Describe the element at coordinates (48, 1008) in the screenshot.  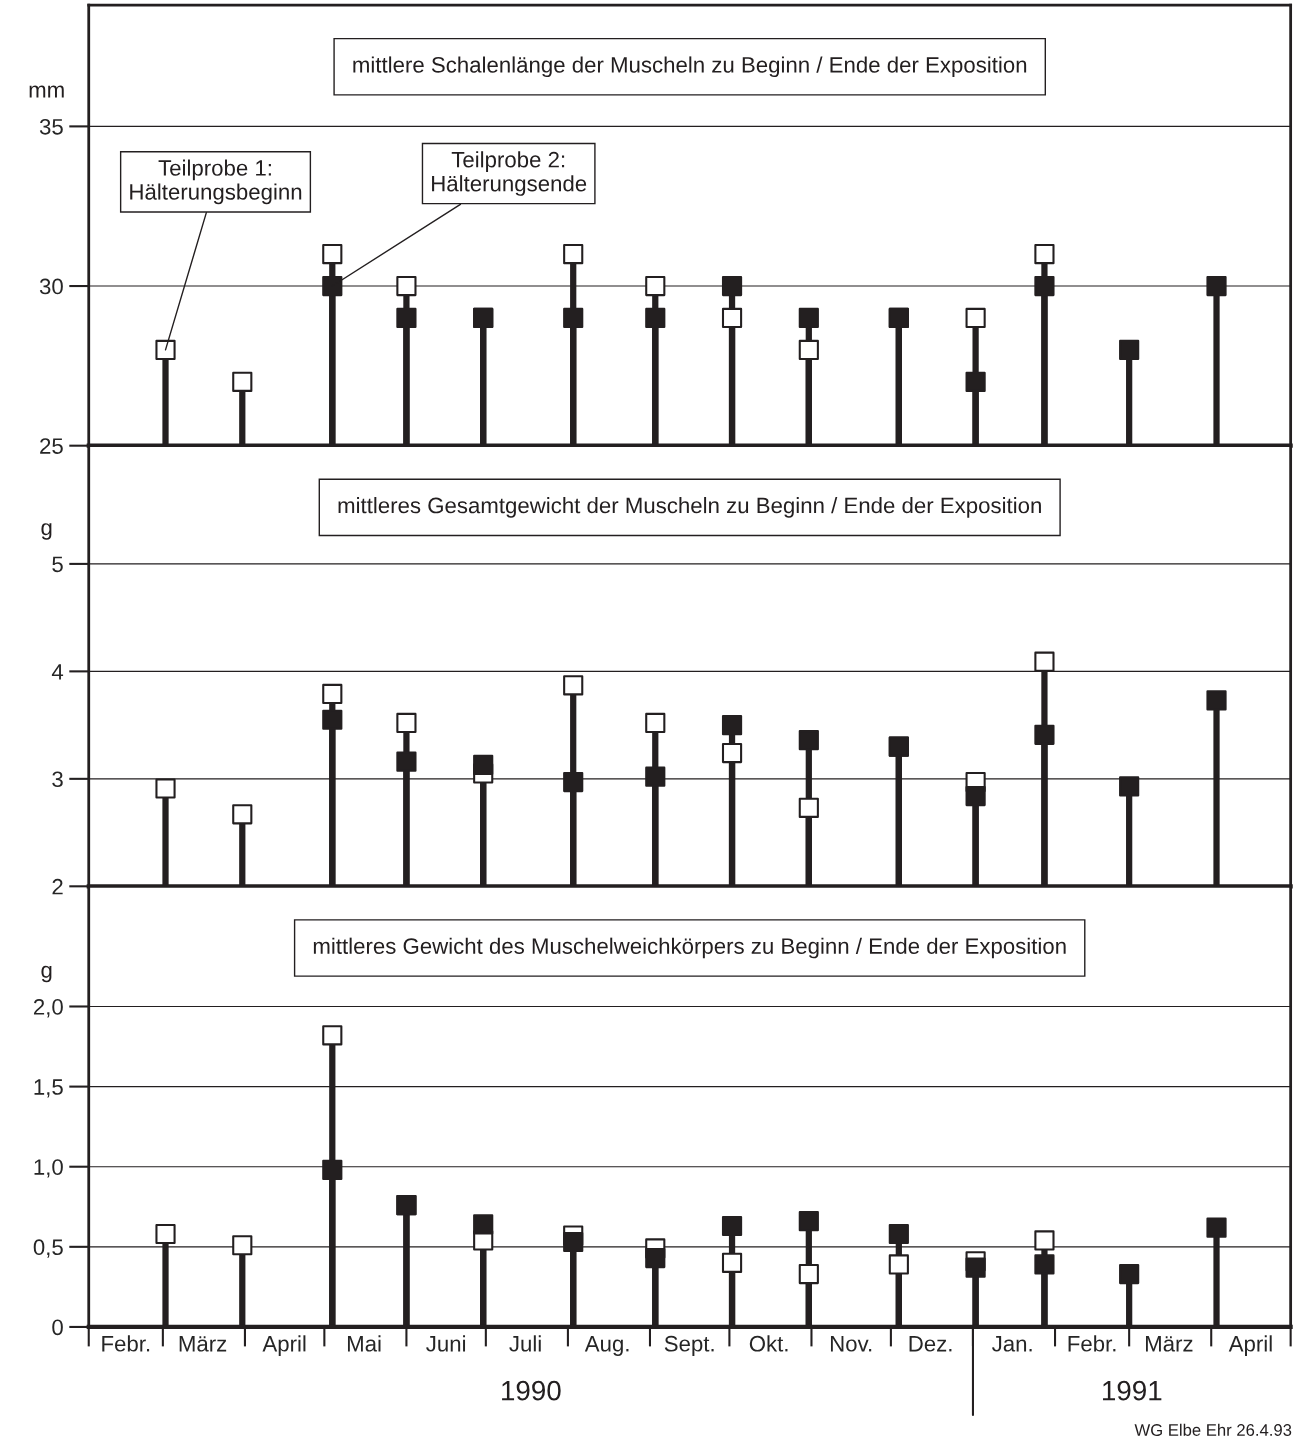
I see `y-tick-label: 2,0` at that location.